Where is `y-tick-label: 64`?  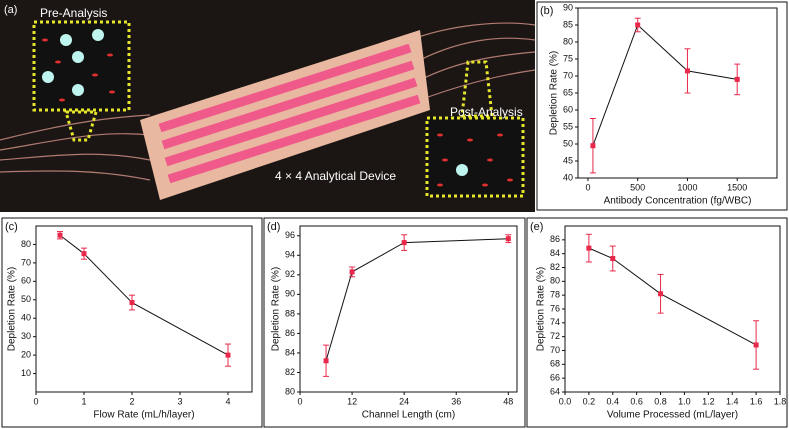
y-tick-label: 64 is located at coordinates (555, 391).